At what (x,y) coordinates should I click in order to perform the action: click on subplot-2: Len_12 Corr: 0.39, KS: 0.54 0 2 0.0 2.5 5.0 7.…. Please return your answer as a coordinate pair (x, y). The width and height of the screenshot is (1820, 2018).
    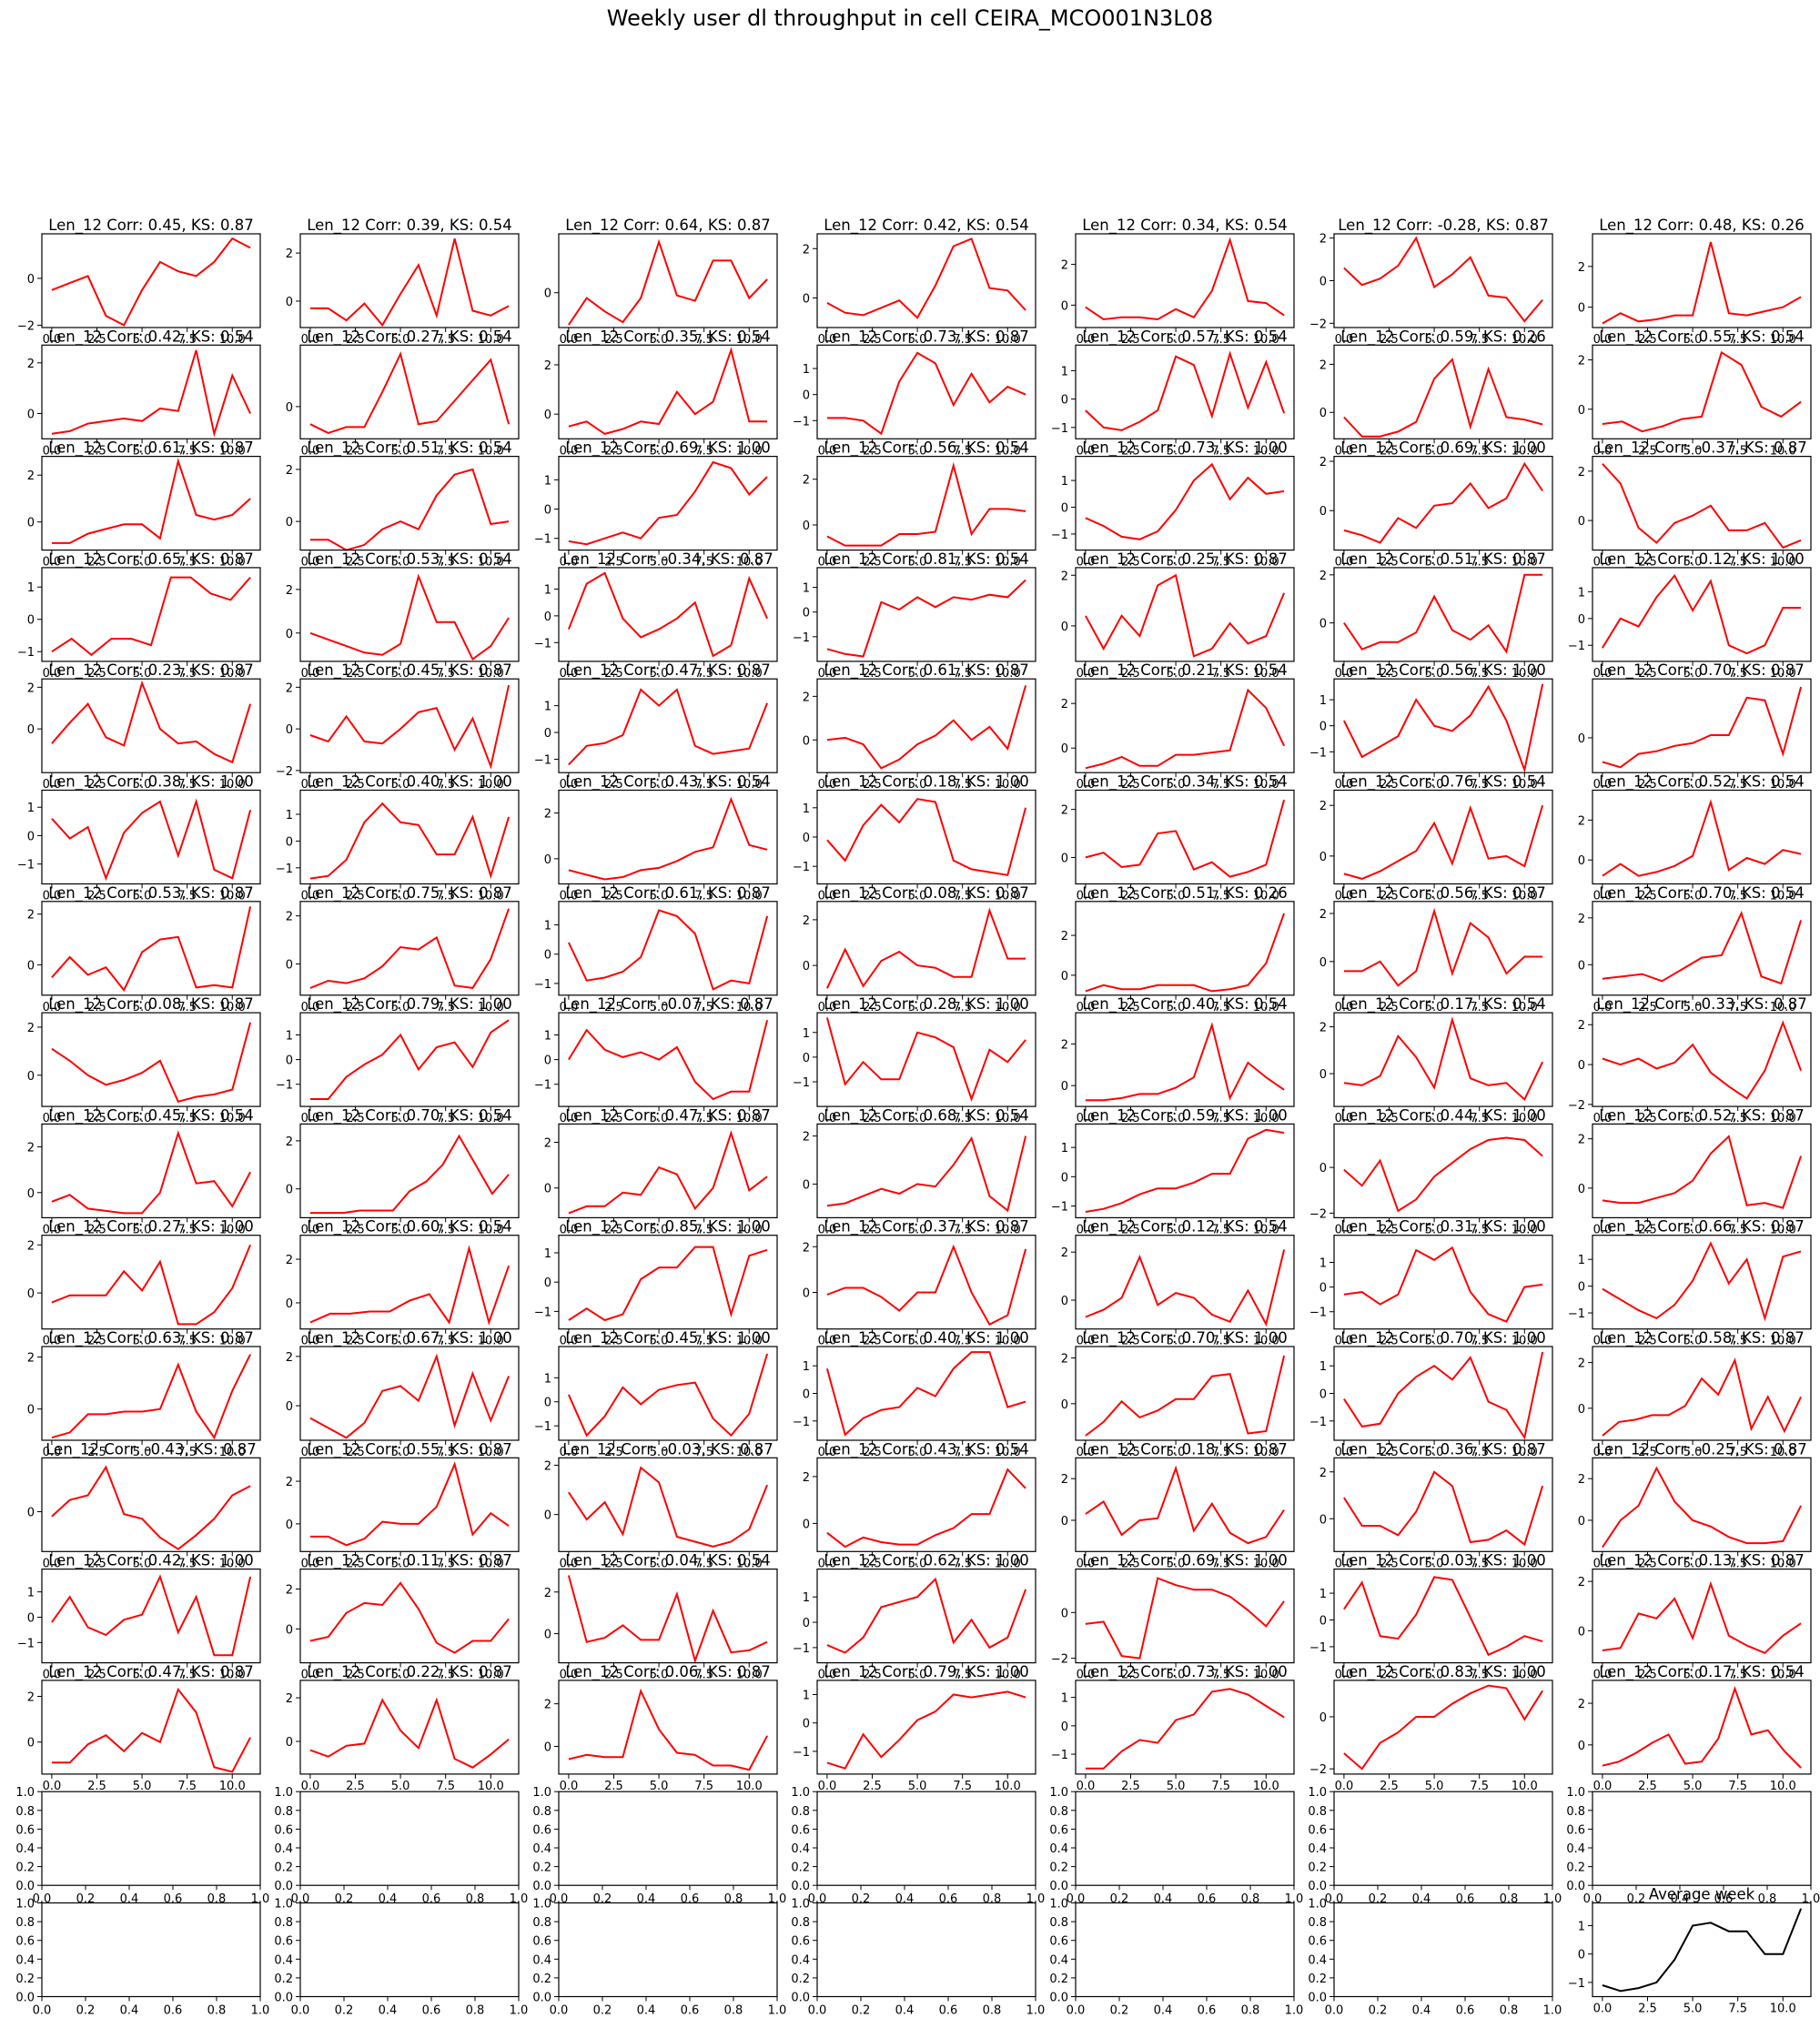
    Looking at the image, I should click on (403, 282).